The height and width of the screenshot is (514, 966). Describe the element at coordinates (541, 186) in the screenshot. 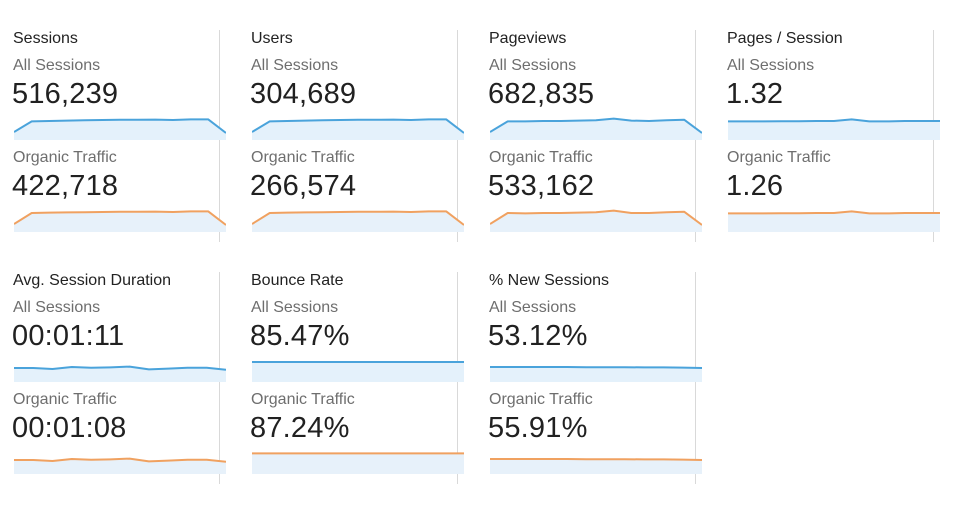

I see `metric-value-organic-traffic: 533,162` at that location.